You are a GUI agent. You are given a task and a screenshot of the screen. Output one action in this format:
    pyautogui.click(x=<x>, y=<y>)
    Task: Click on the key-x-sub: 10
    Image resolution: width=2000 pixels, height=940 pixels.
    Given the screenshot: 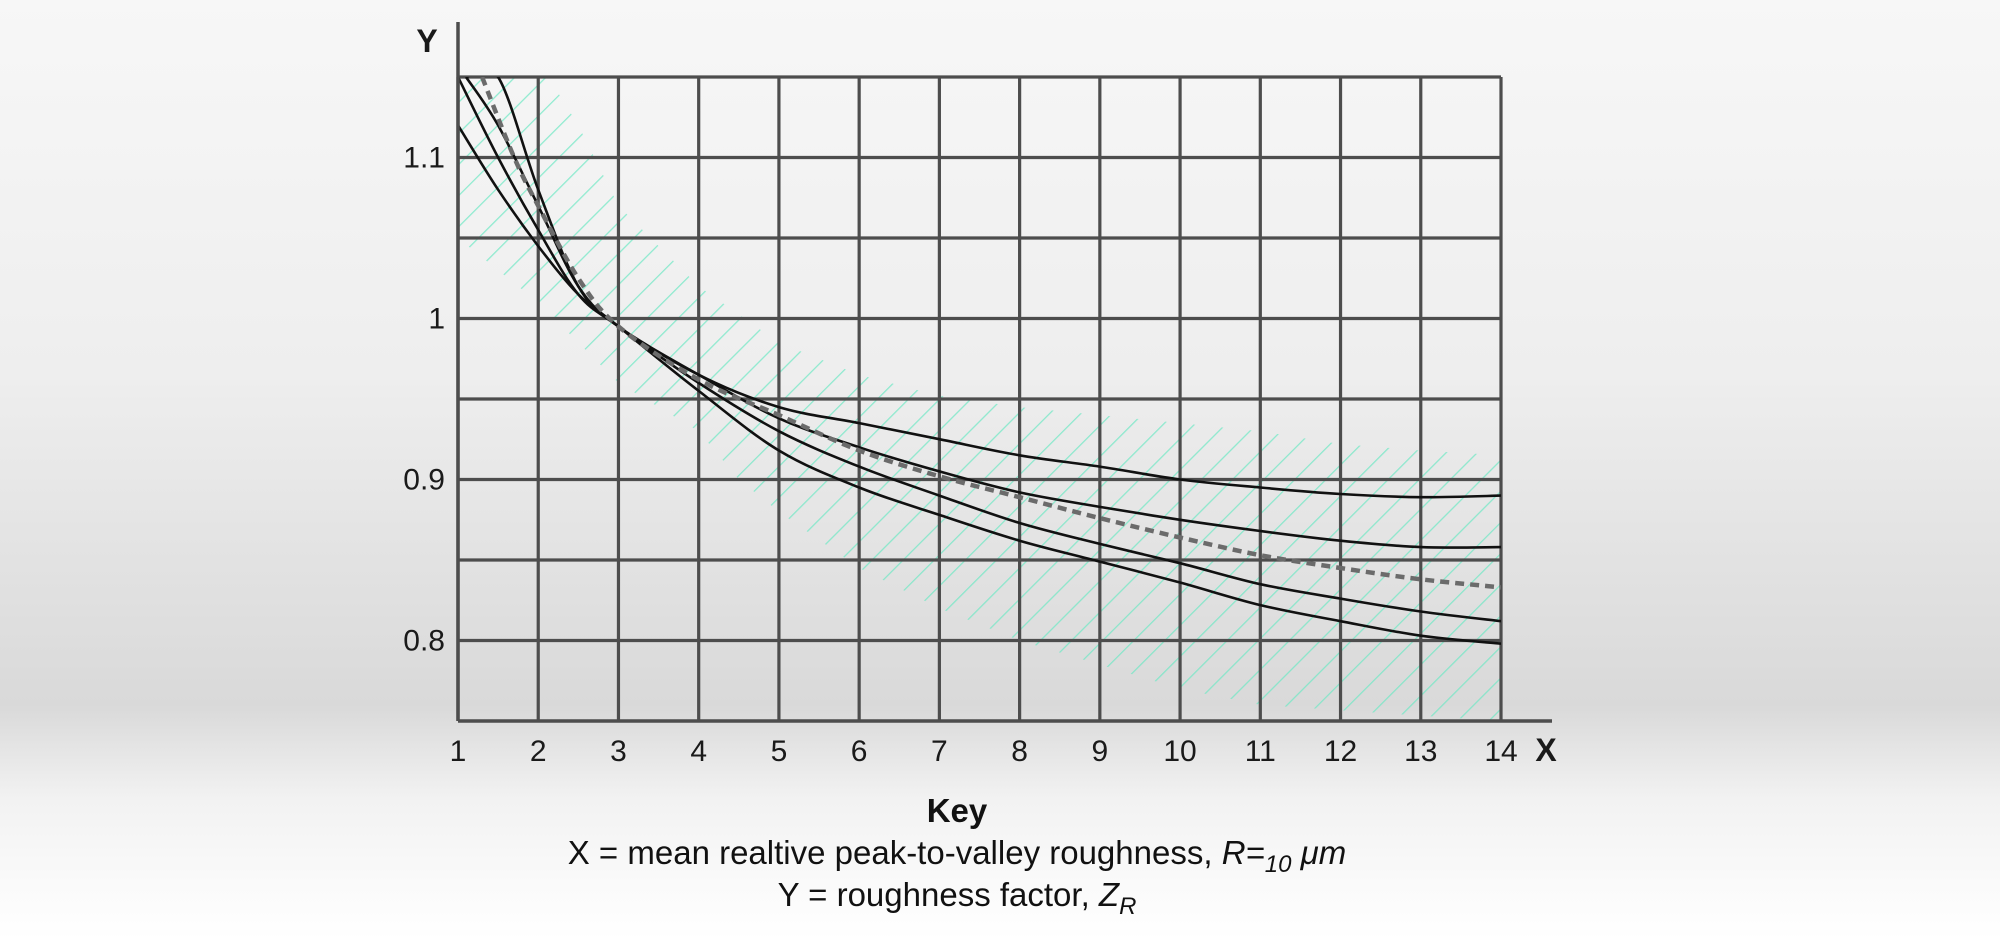 What is the action you would take?
    pyautogui.click(x=1278, y=864)
    